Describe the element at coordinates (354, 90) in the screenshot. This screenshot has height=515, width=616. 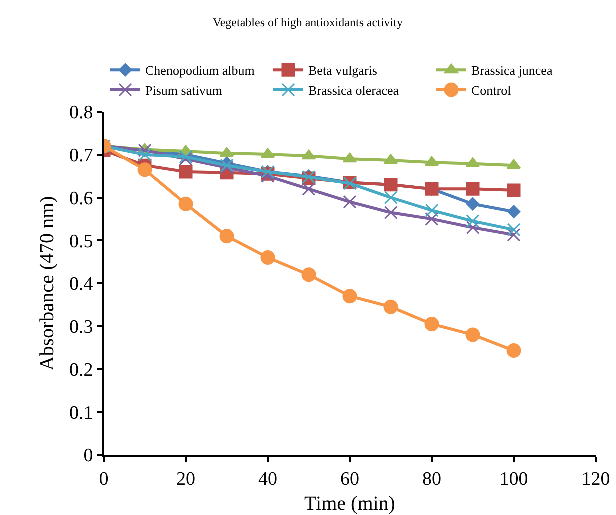
I see `legend-label: Brassica oleracea` at that location.